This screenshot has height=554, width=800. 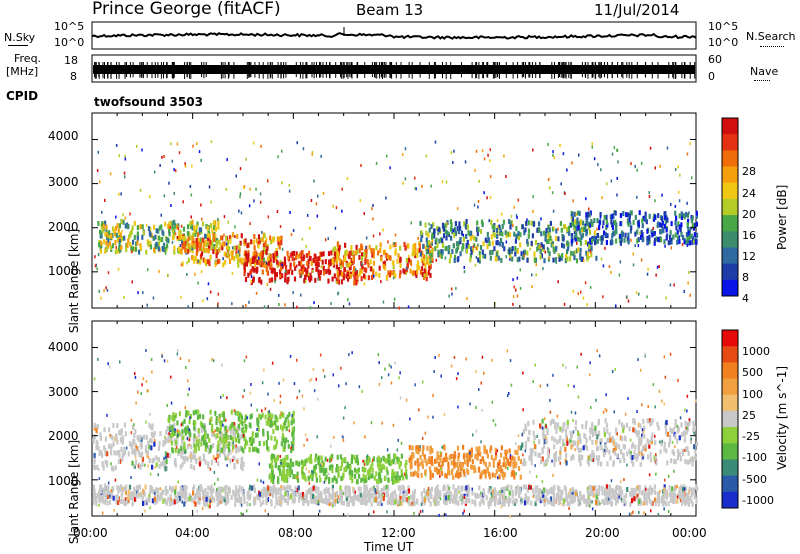 I want to click on power-cbar-tick-16: 16, so click(x=749, y=235).